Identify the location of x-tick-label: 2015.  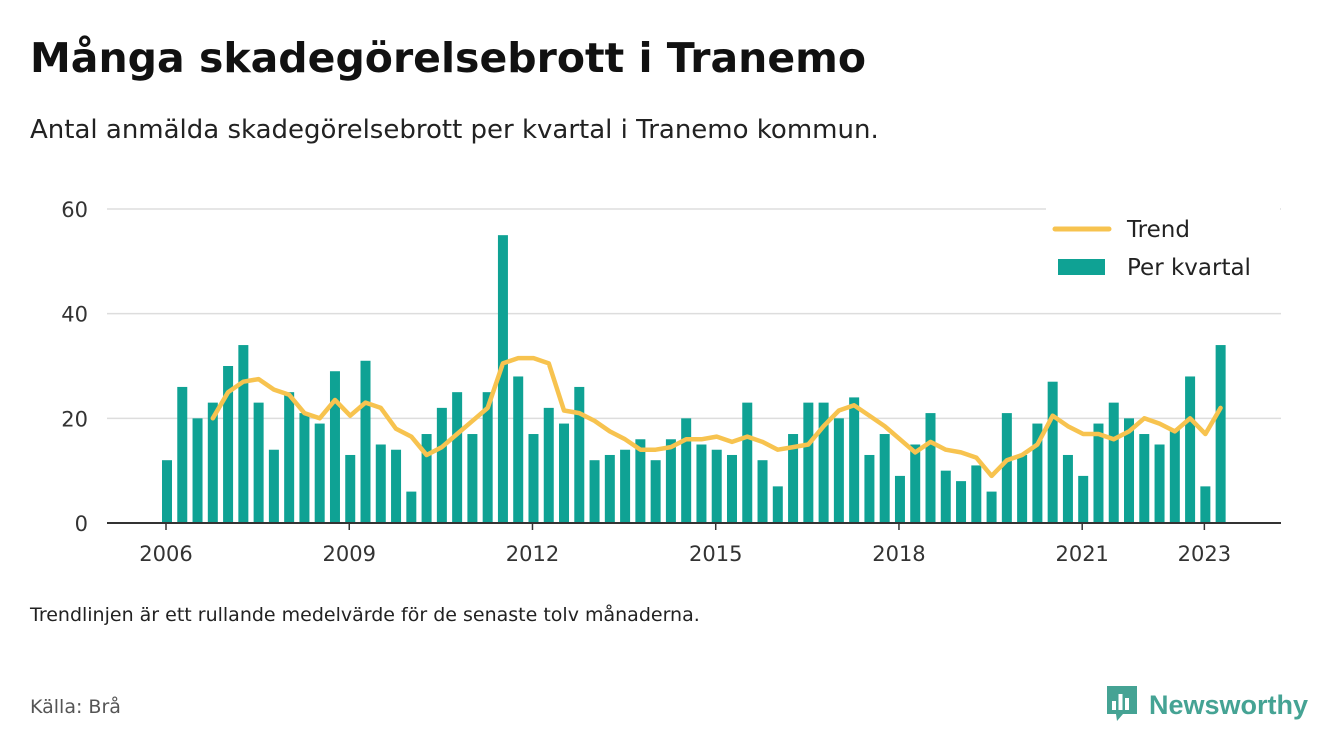
(715, 554).